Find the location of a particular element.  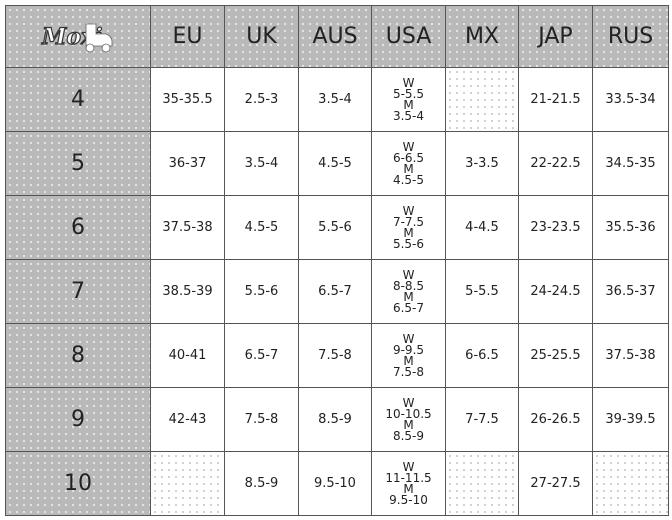

moxi-logo: Moxi is located at coordinates (78, 34).